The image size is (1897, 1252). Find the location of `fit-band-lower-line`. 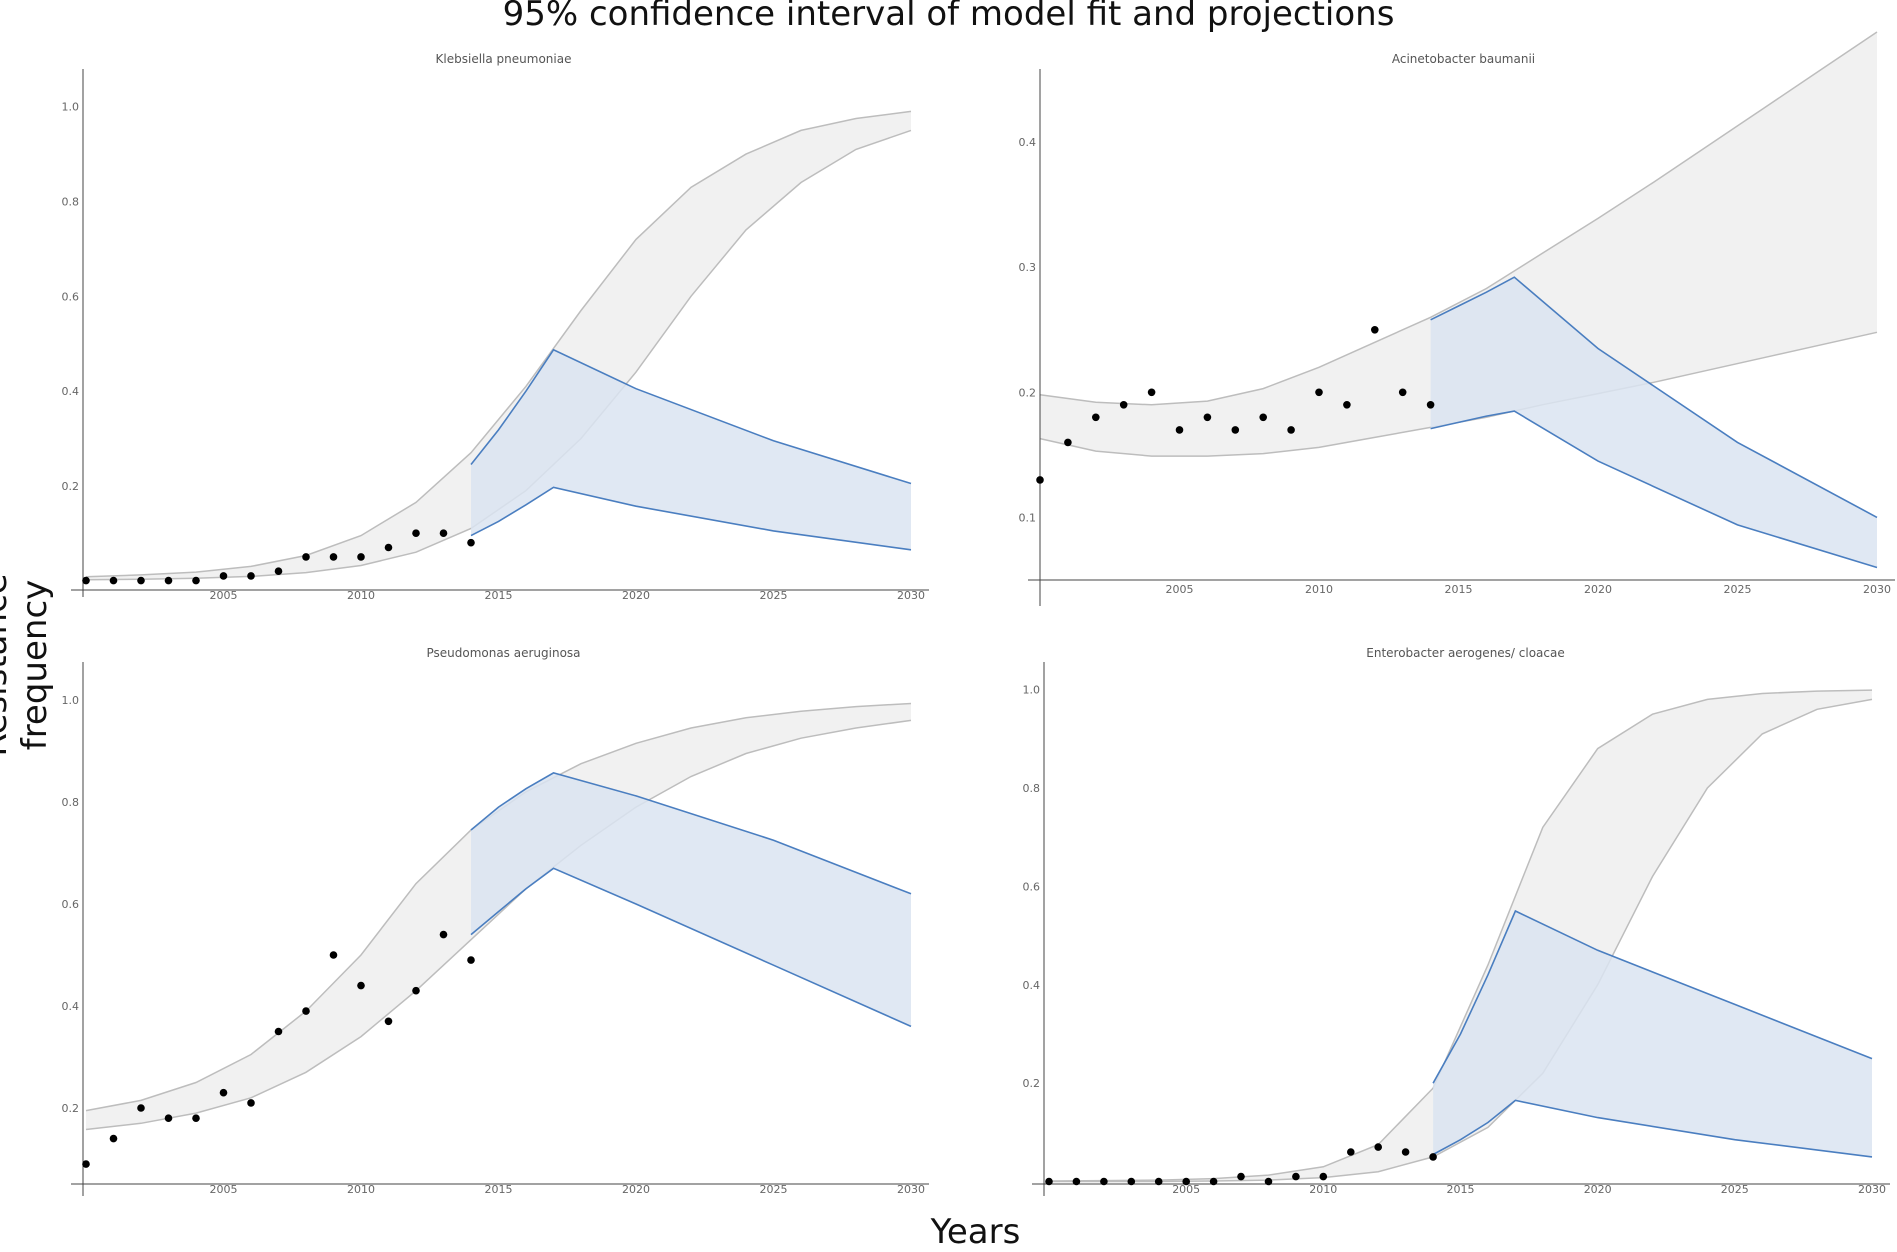

fit-band-lower-line is located at coordinates (498, 925).